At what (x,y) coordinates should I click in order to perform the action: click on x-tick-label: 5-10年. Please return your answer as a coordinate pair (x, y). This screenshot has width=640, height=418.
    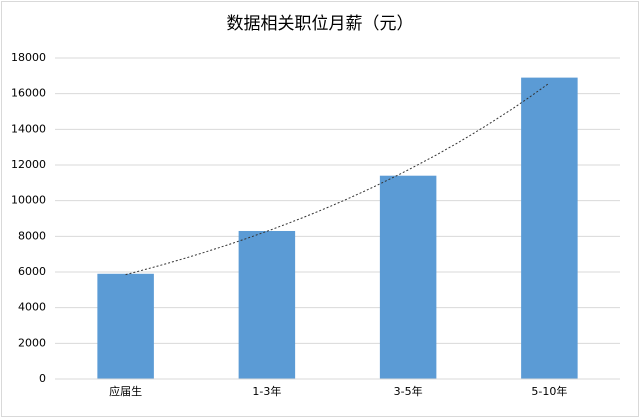
    Looking at the image, I should click on (549, 391).